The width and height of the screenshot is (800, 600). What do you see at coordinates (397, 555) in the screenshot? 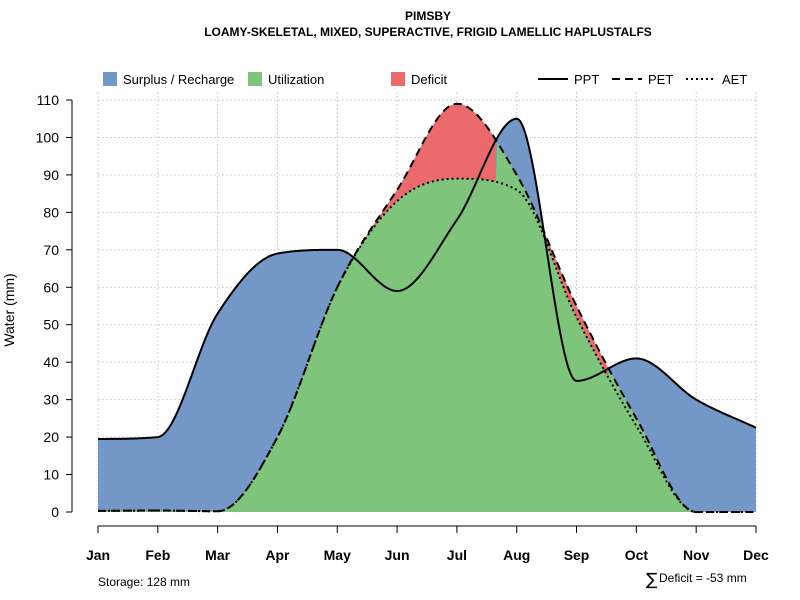
I see `x-tick-label: Jun` at bounding box center [397, 555].